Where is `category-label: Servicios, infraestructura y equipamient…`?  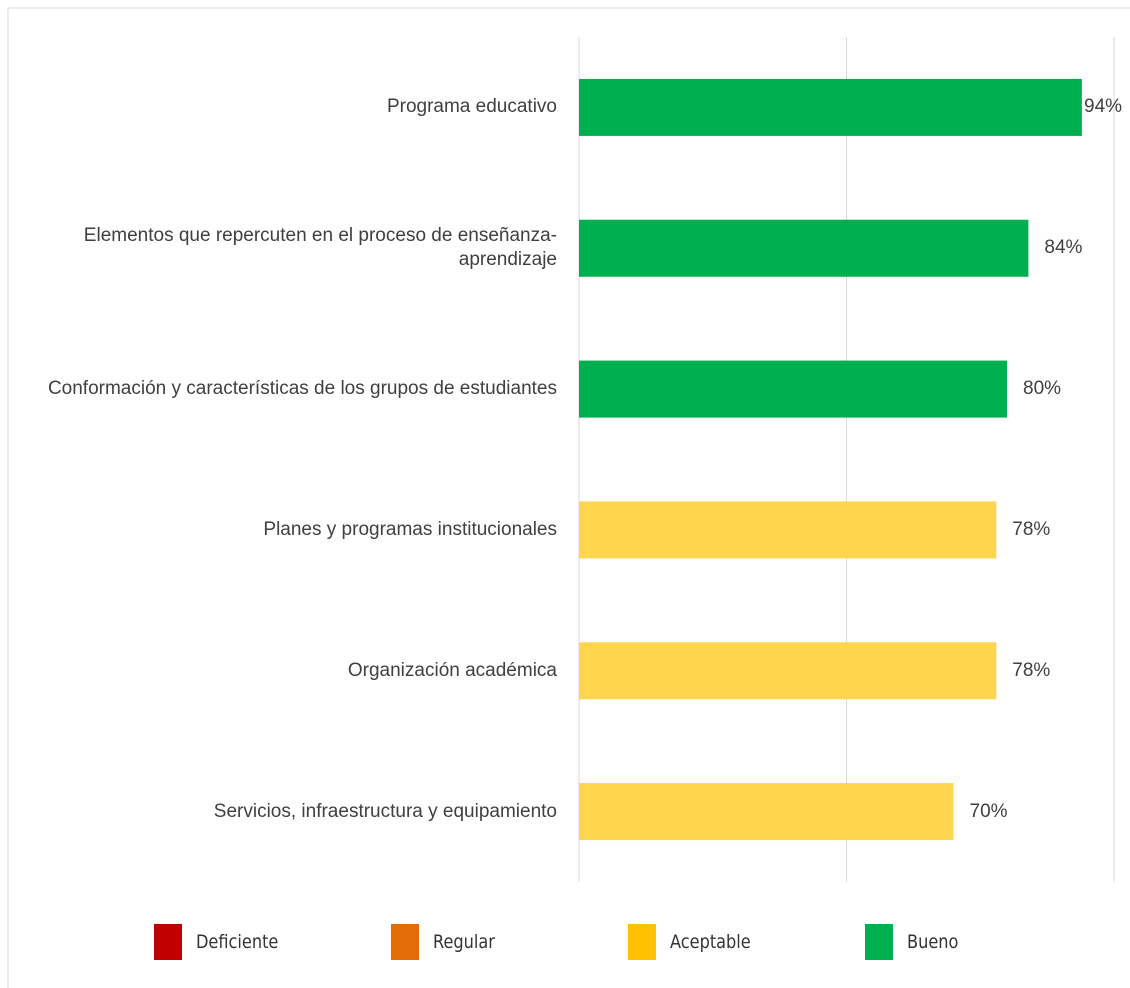
category-label: Servicios, infraestructura y equipamient… is located at coordinates (385, 811).